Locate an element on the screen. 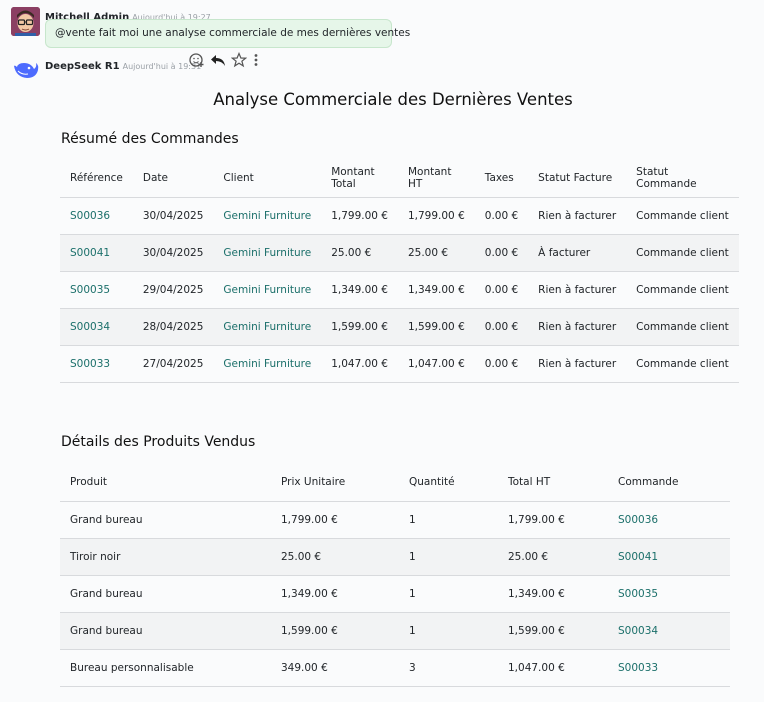  deepseek-logo-icon is located at coordinates (26, 69).